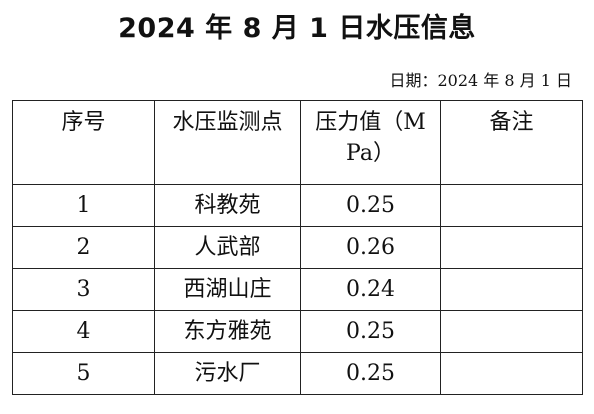 The width and height of the screenshot is (594, 414). Describe the element at coordinates (83, 247) in the screenshot. I see `cell-seq: 2` at that location.